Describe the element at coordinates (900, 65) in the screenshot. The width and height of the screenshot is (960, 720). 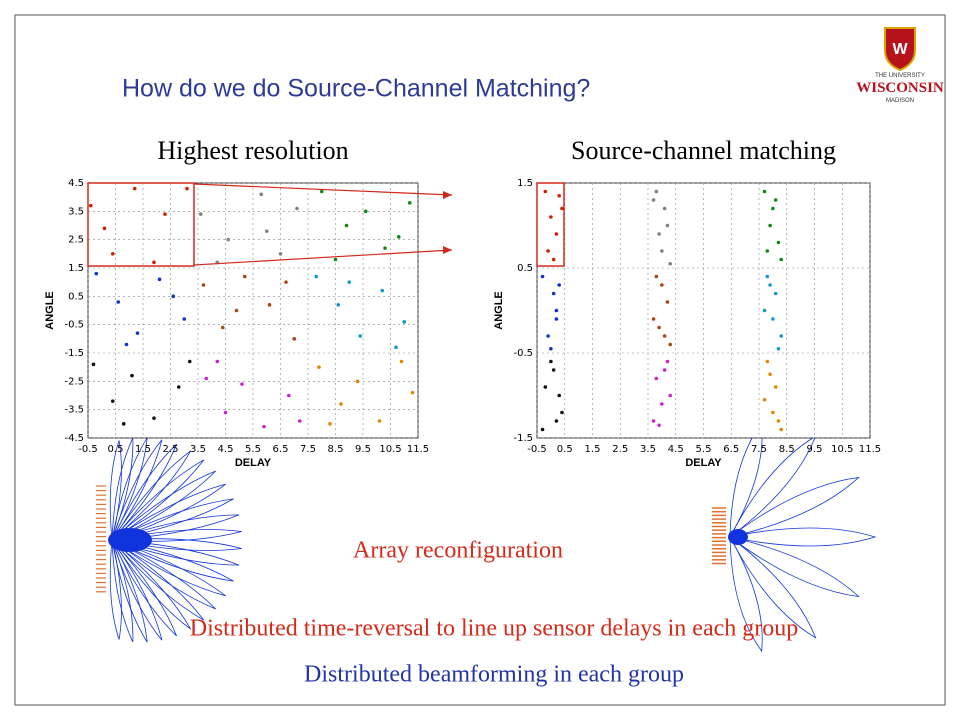
I see `logo: W THE UNIVERSITY WISCONSIN MADISON` at that location.